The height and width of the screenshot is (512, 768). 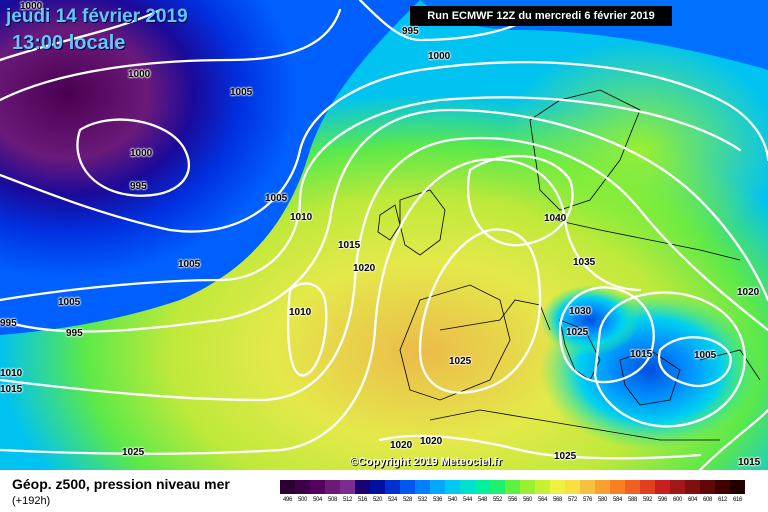 What do you see at coordinates (617, 500) in the screenshot?
I see `scale-label: 584` at bounding box center [617, 500].